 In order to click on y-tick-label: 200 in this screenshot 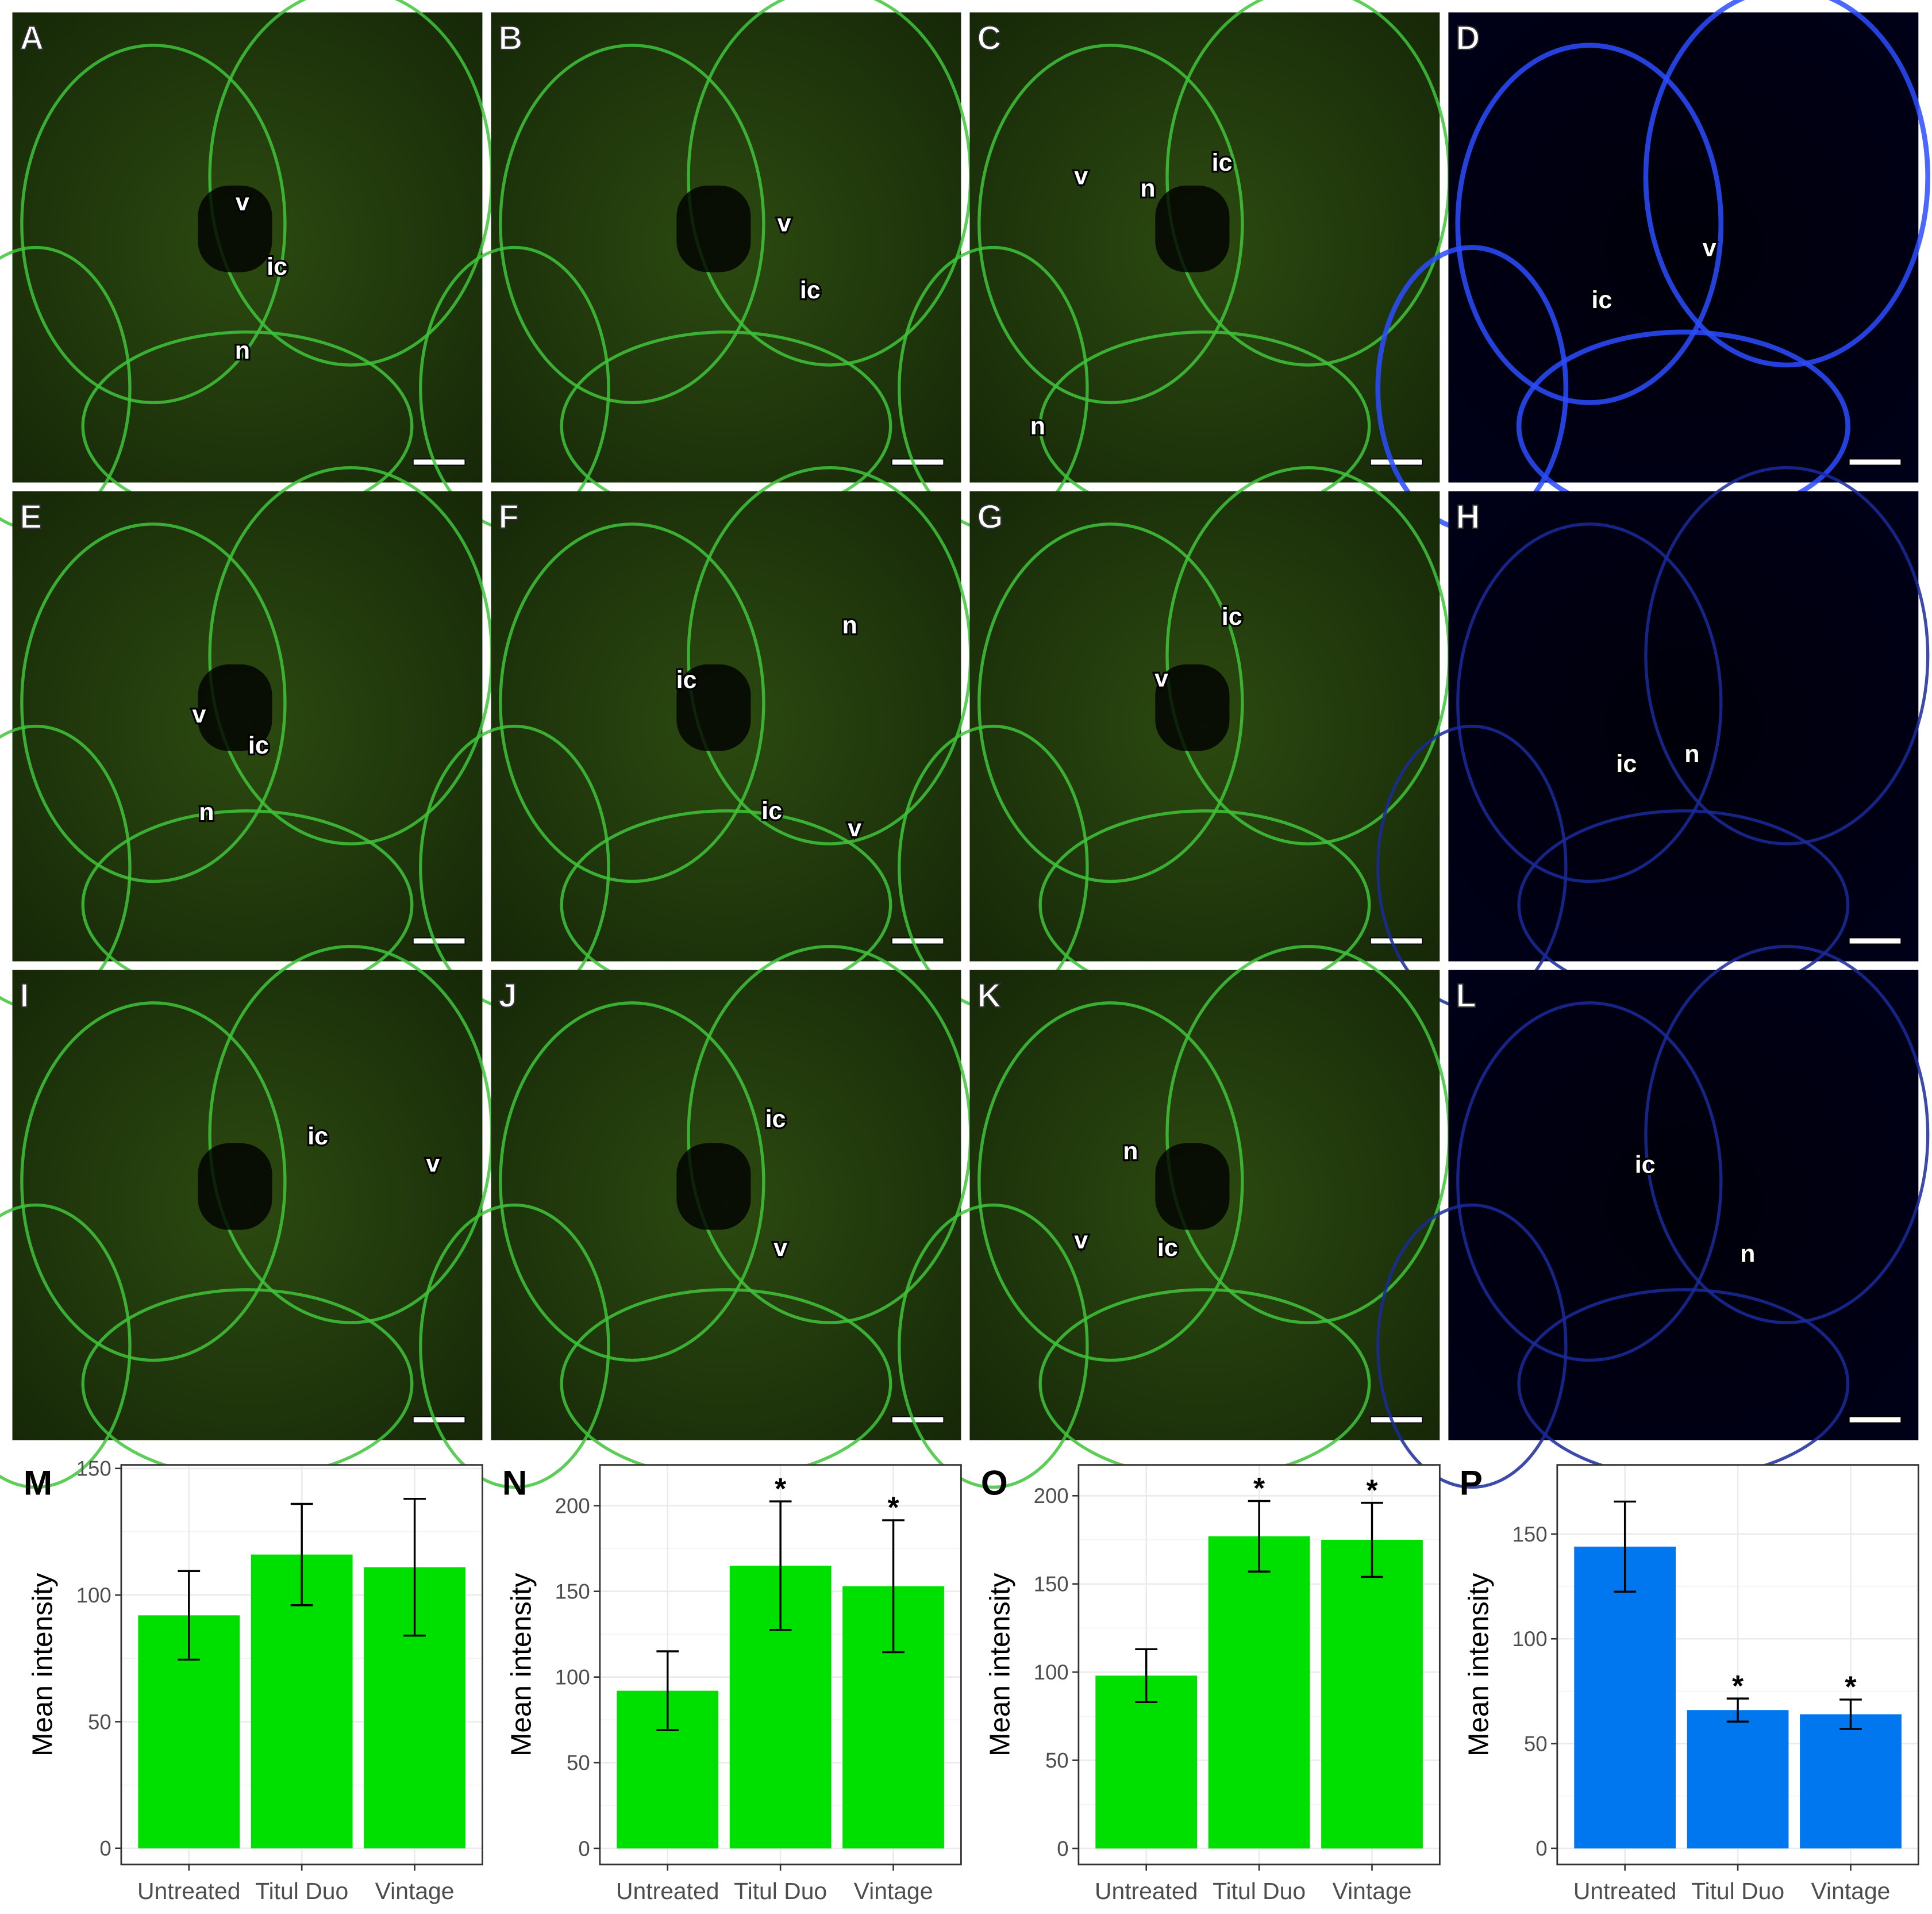, I will do `click(1051, 1496)`.